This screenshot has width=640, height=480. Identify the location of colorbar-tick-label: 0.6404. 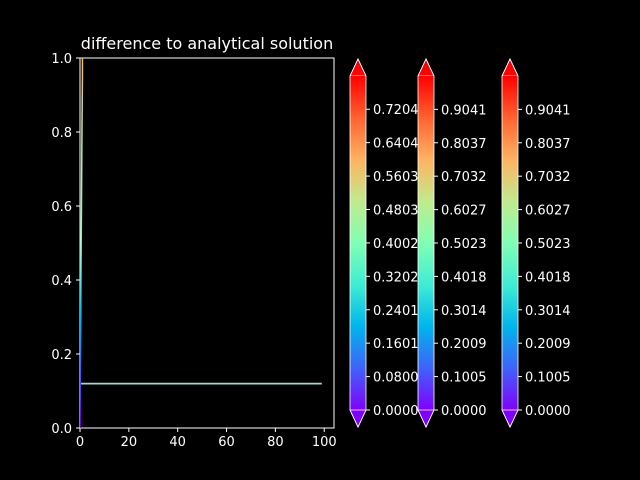
(396, 144).